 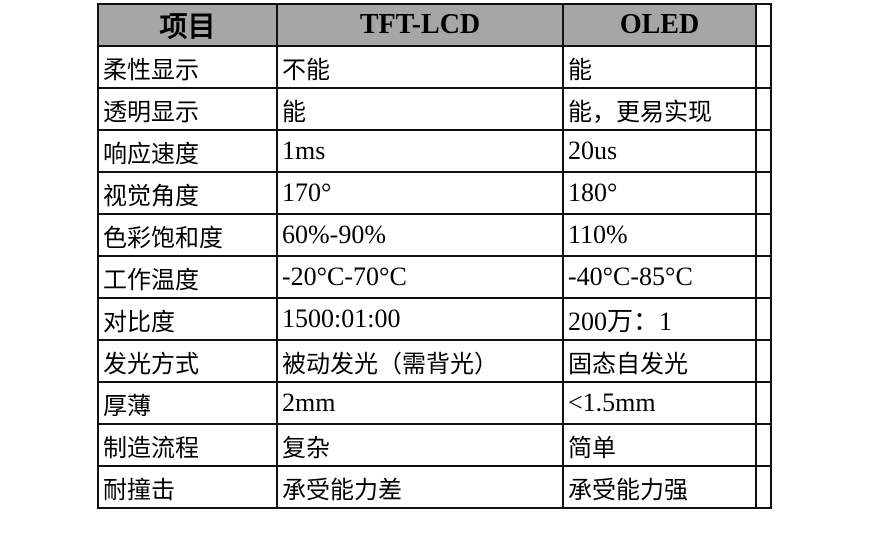 I want to click on oled-value: <1.5mm, so click(x=659, y=403).